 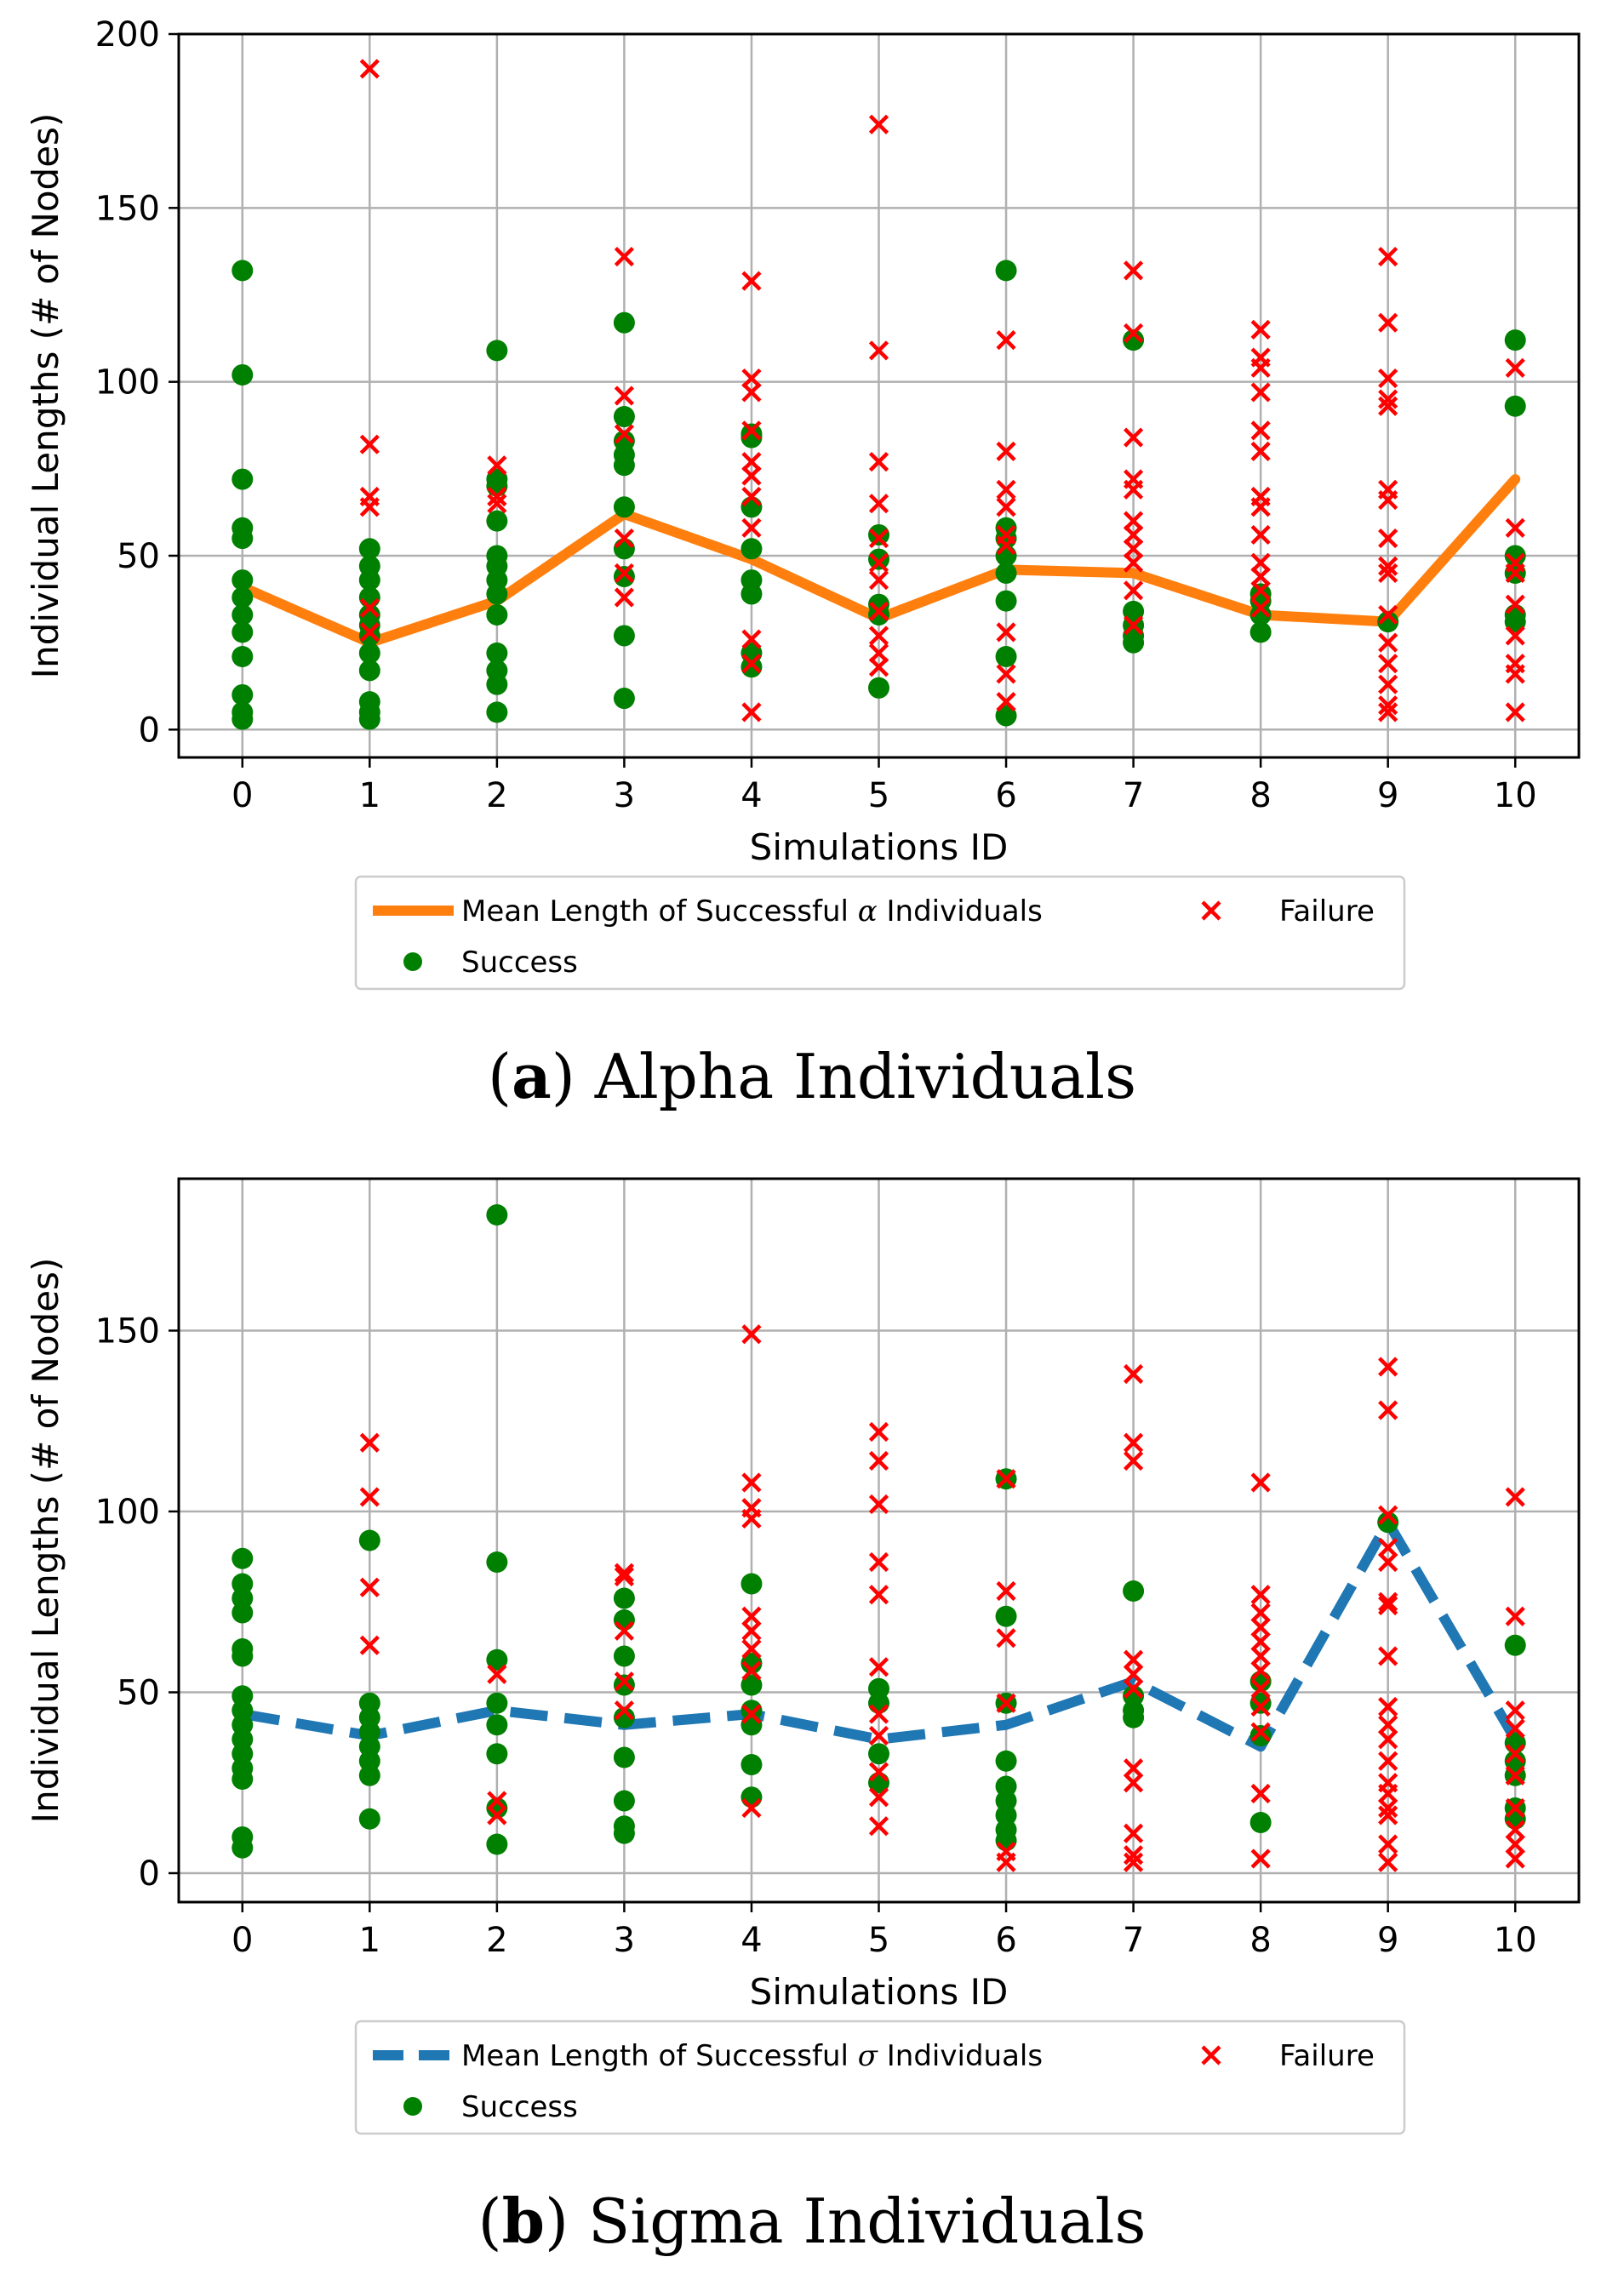 What do you see at coordinates (127, 1331) in the screenshot?
I see `y-tick-label: 150` at bounding box center [127, 1331].